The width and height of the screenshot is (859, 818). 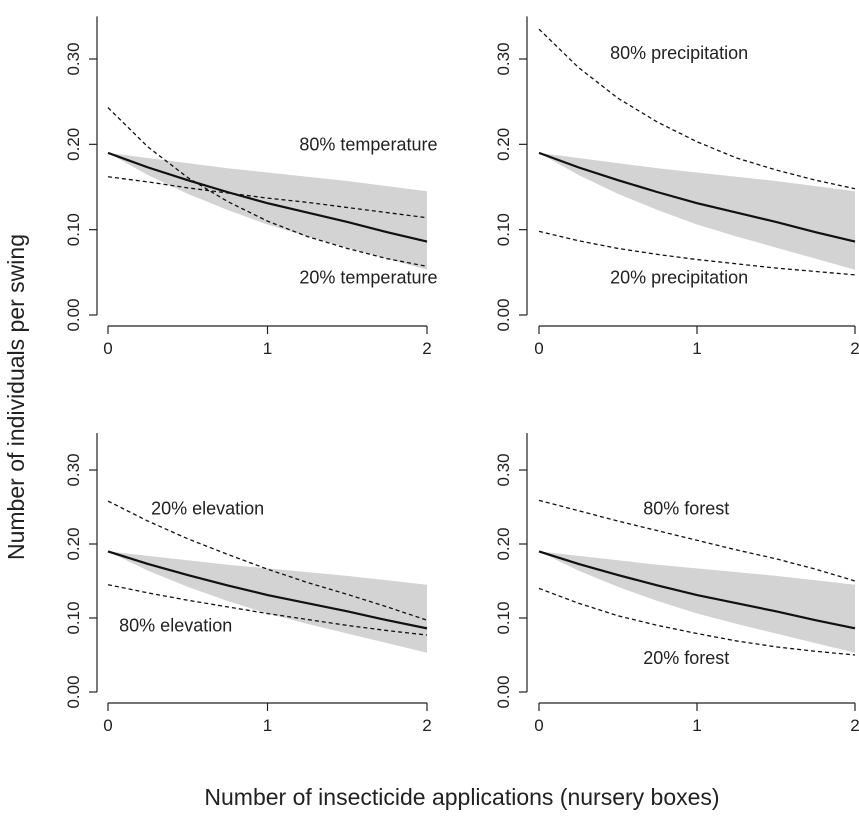 I want to click on series-annotation: 80% precipitation, so click(x=679, y=53).